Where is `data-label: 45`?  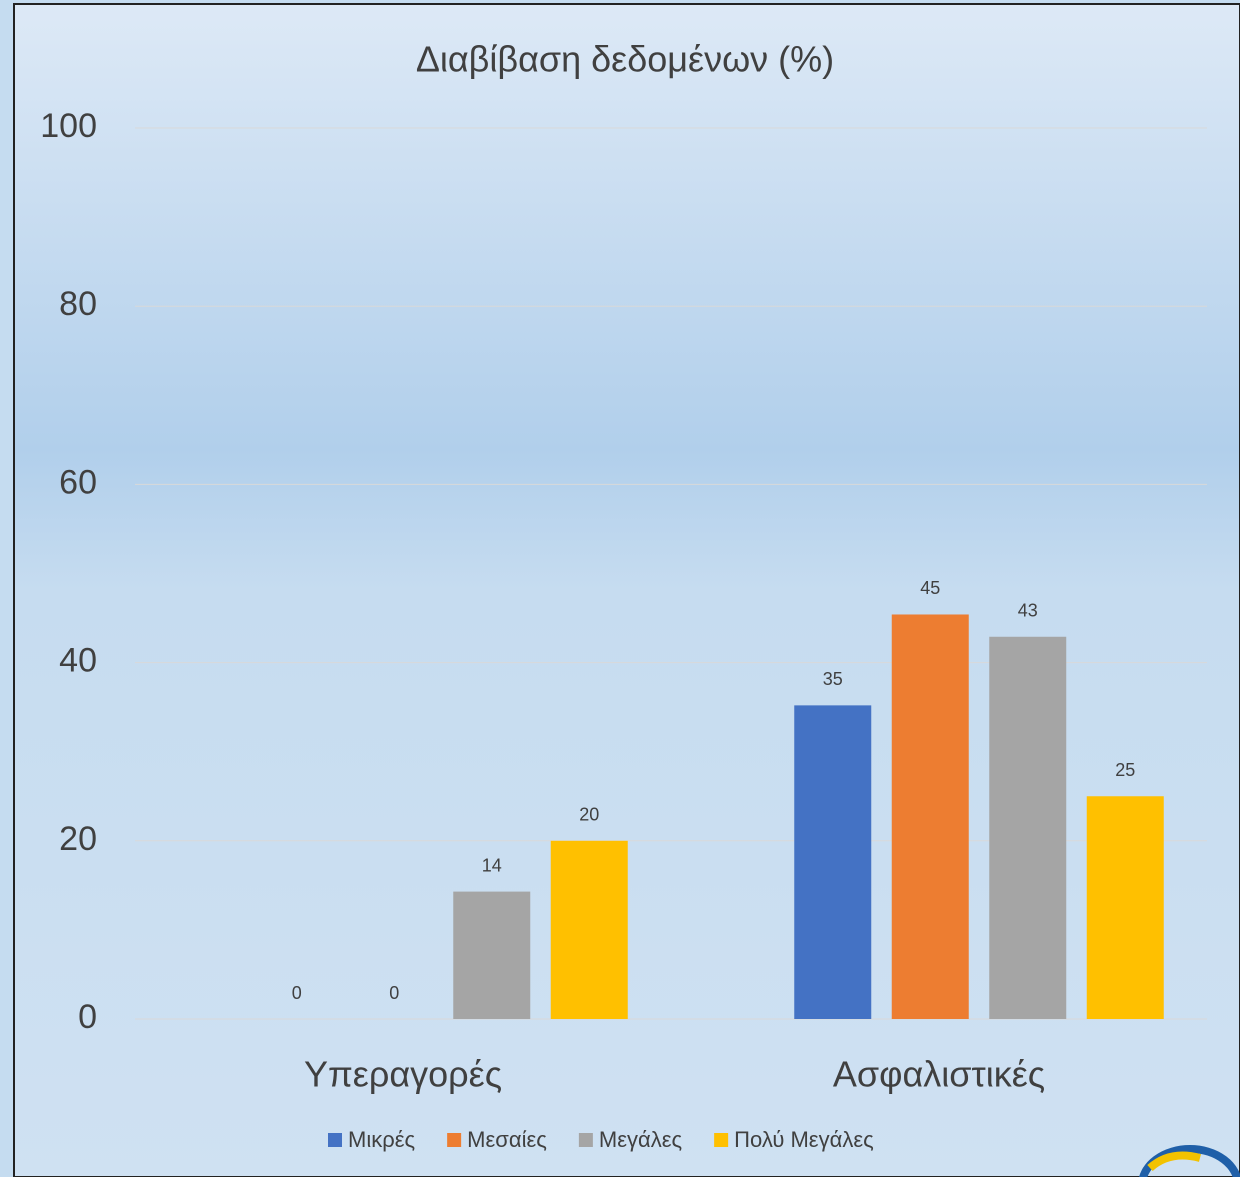 data-label: 45 is located at coordinates (930, 588).